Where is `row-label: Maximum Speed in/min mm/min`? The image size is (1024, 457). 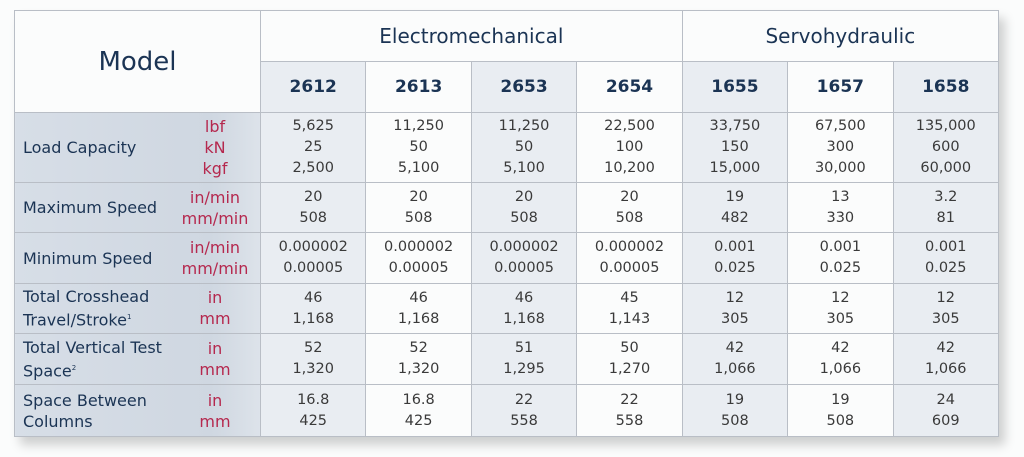 row-label: Maximum Speed in/min mm/min is located at coordinates (137, 207).